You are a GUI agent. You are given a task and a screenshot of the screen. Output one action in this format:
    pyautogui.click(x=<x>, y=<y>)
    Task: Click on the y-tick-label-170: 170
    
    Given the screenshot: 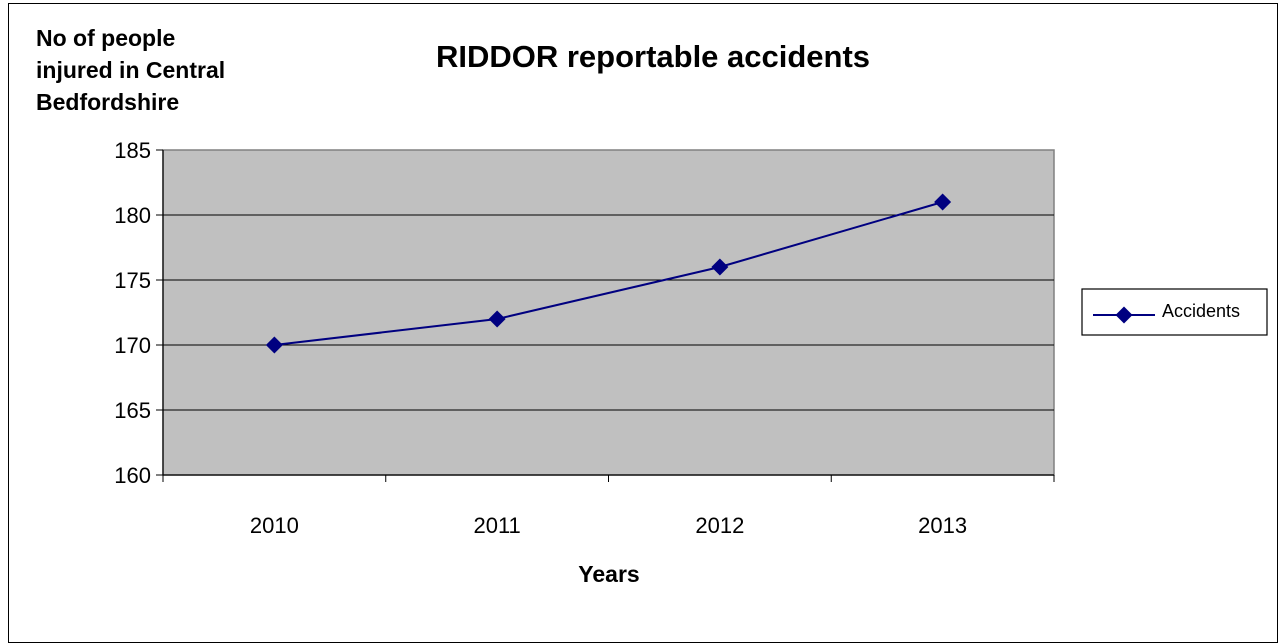 What is the action you would take?
    pyautogui.click(x=132, y=345)
    